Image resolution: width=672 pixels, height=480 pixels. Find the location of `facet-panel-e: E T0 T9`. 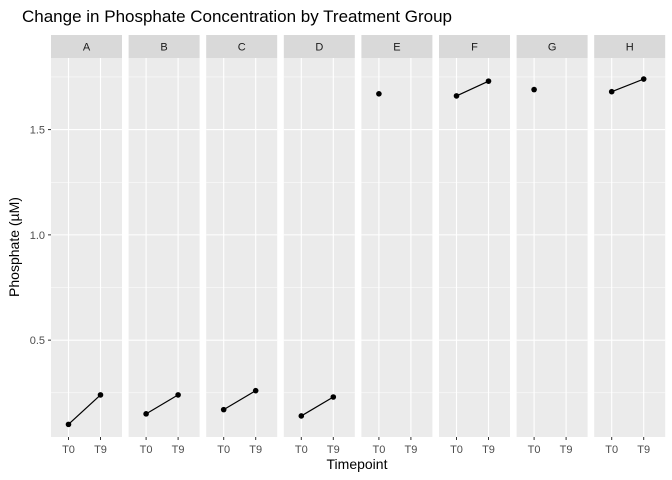

facet-panel-e: E T0 T9 is located at coordinates (397, 245).